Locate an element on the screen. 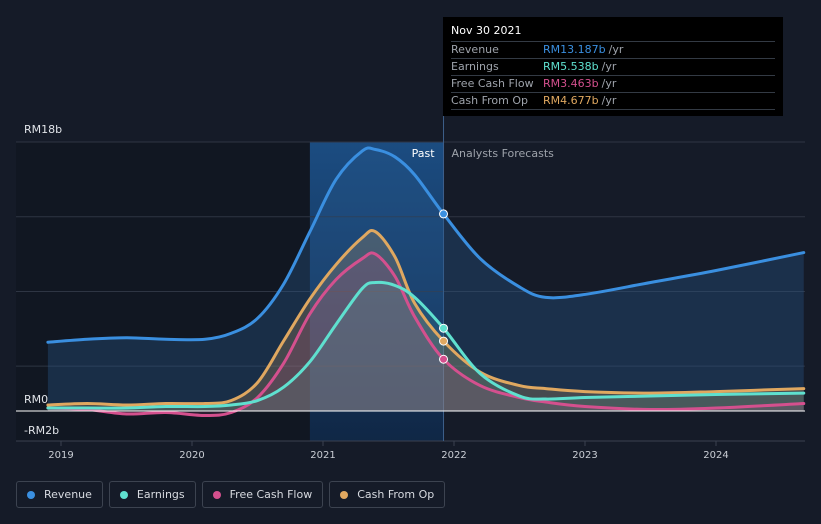  tooltip-label: Cash From Op is located at coordinates (490, 100).